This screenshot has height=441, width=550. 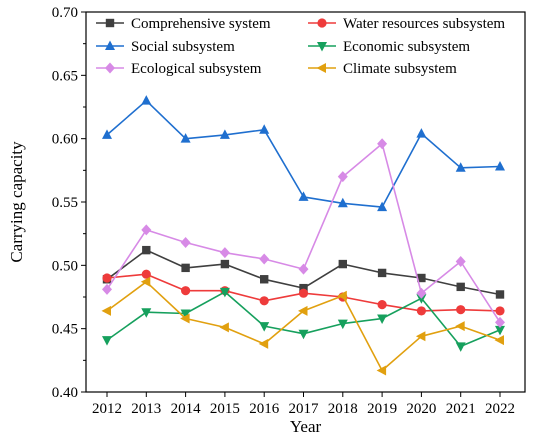 What do you see at coordinates (65, 140) in the screenshot?
I see `y-tick-label: 0.60` at bounding box center [65, 140].